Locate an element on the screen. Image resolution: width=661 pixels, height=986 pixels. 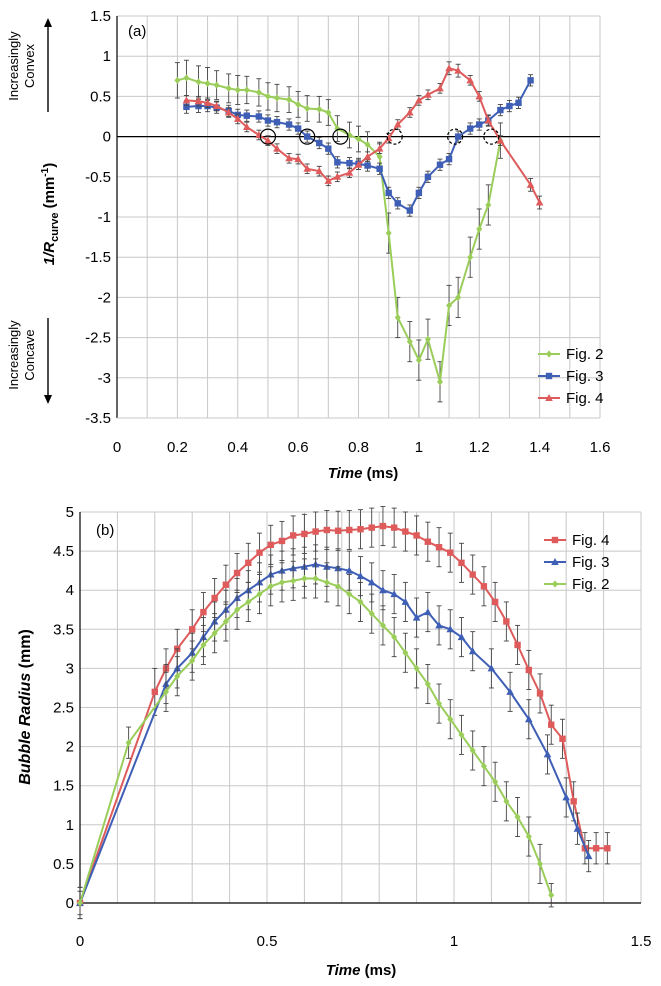
x-tick-label: 0.8 is located at coordinates (358, 447).